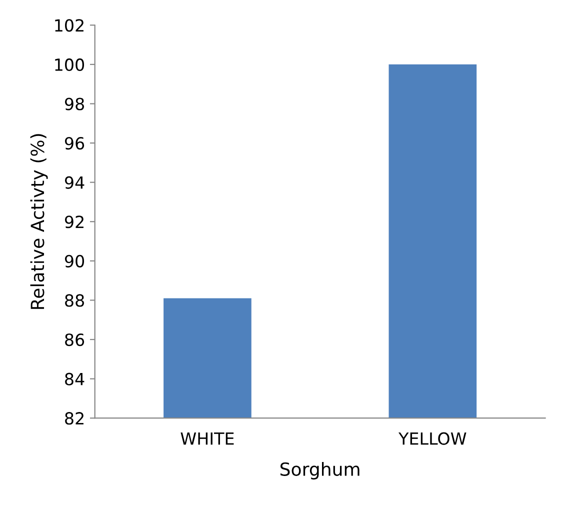  I want to click on y-tick-label: 94, so click(74, 182).